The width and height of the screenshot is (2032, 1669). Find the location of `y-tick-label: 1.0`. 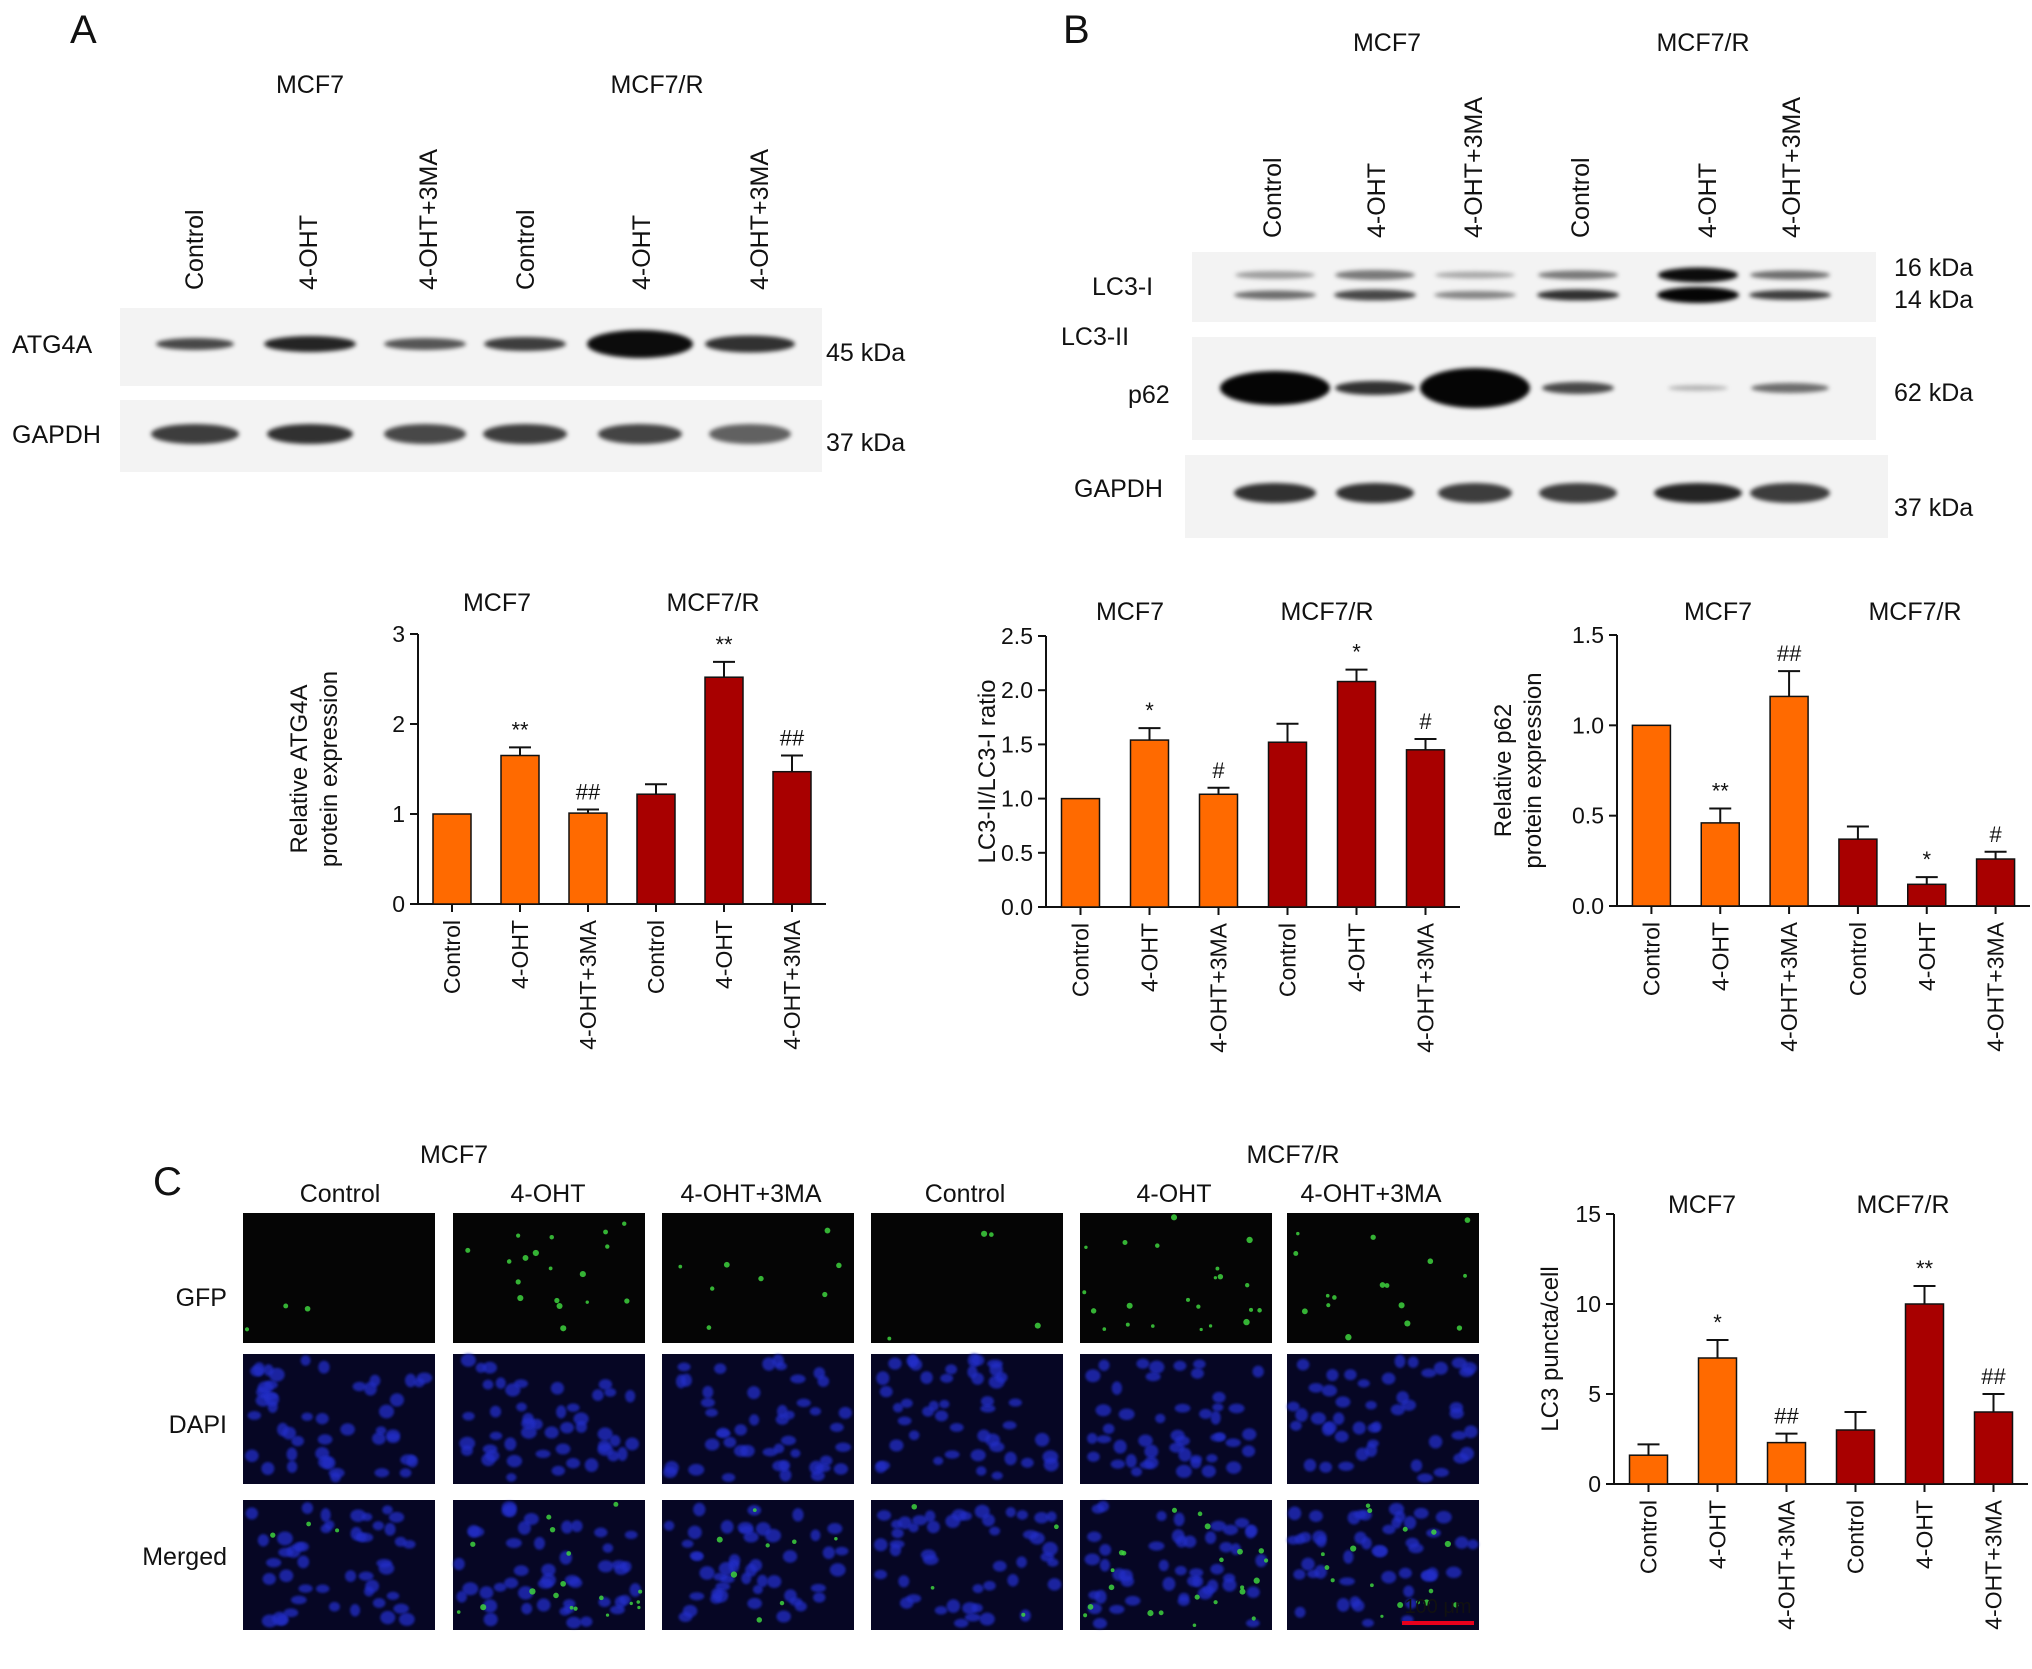

y-tick-label: 1.0 is located at coordinates (1017, 799).